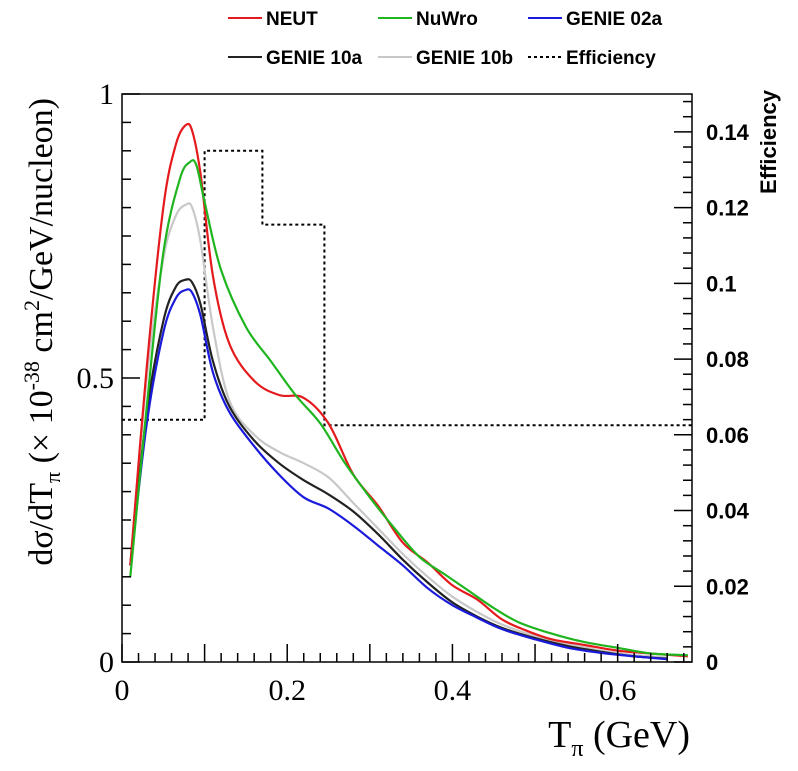  What do you see at coordinates (727, 586) in the screenshot?
I see `y2-tick-label: 0.02` at bounding box center [727, 586].